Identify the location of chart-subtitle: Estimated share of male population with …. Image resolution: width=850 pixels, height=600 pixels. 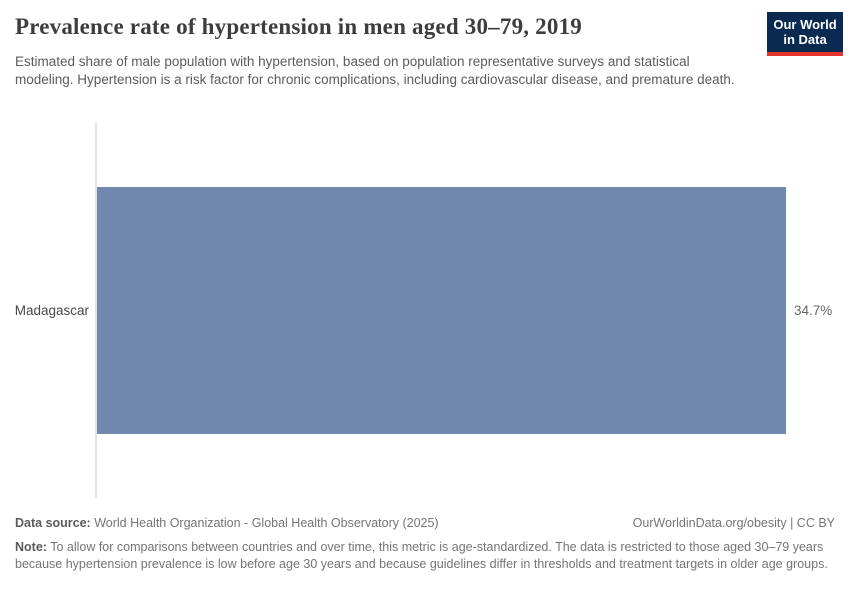
(375, 70).